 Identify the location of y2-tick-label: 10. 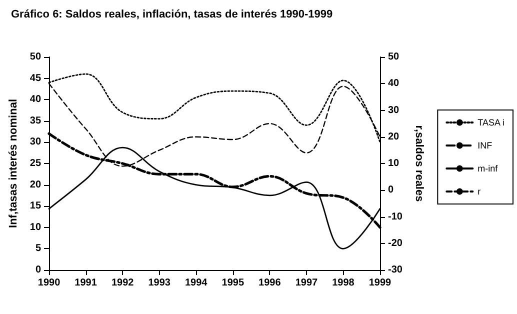
(394, 163).